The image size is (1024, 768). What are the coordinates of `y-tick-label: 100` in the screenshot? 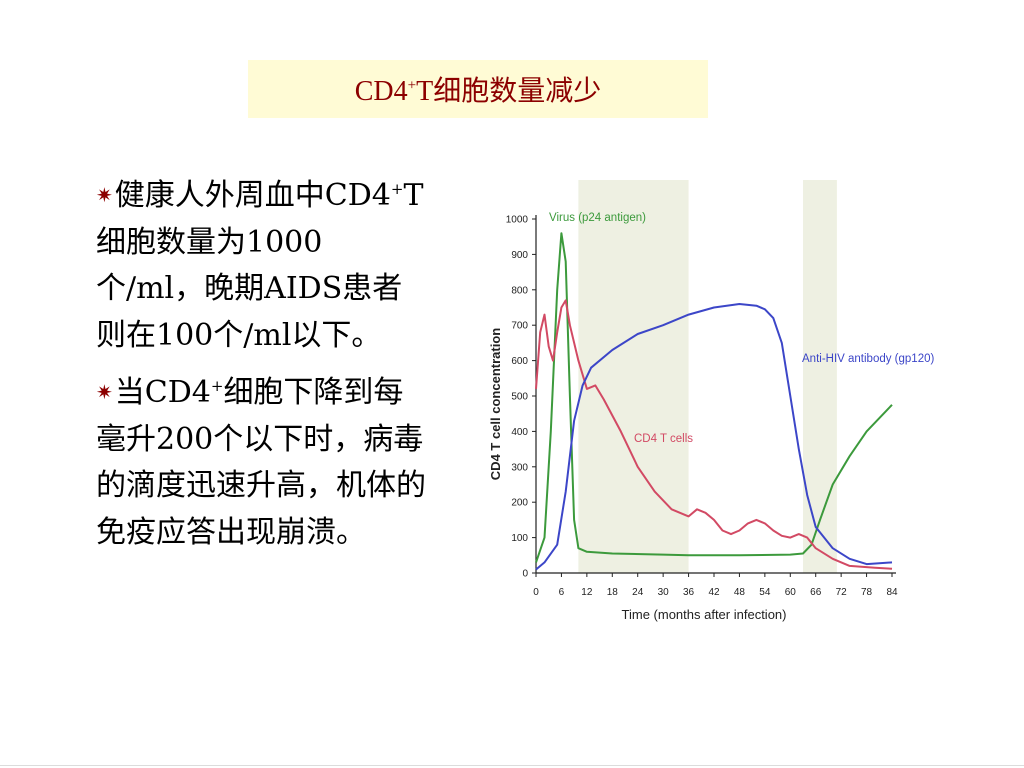 It's located at (519, 538).